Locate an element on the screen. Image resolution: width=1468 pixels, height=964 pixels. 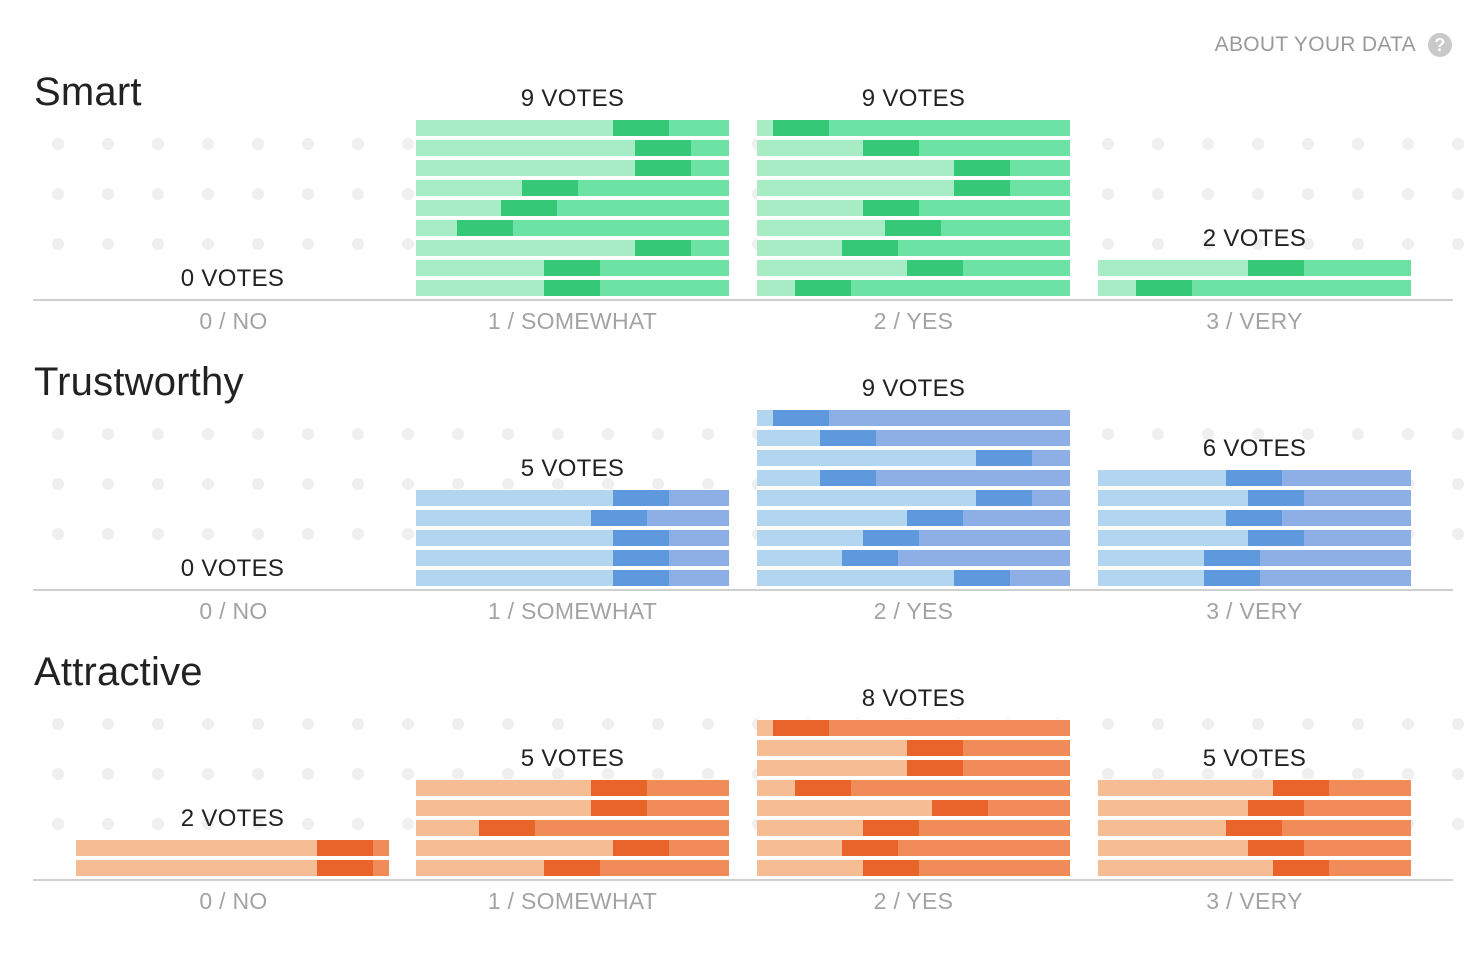
chart-baseline is located at coordinates (743, 590).